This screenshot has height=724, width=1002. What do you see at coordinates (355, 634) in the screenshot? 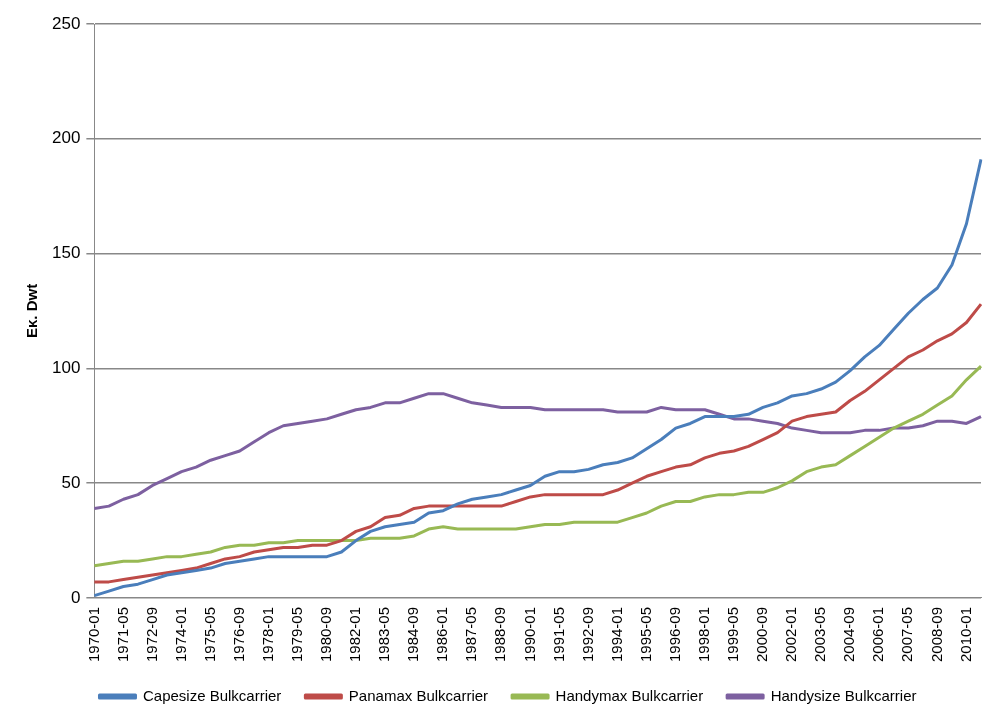
I see `x-tick-label: 1982-01` at bounding box center [355, 634].